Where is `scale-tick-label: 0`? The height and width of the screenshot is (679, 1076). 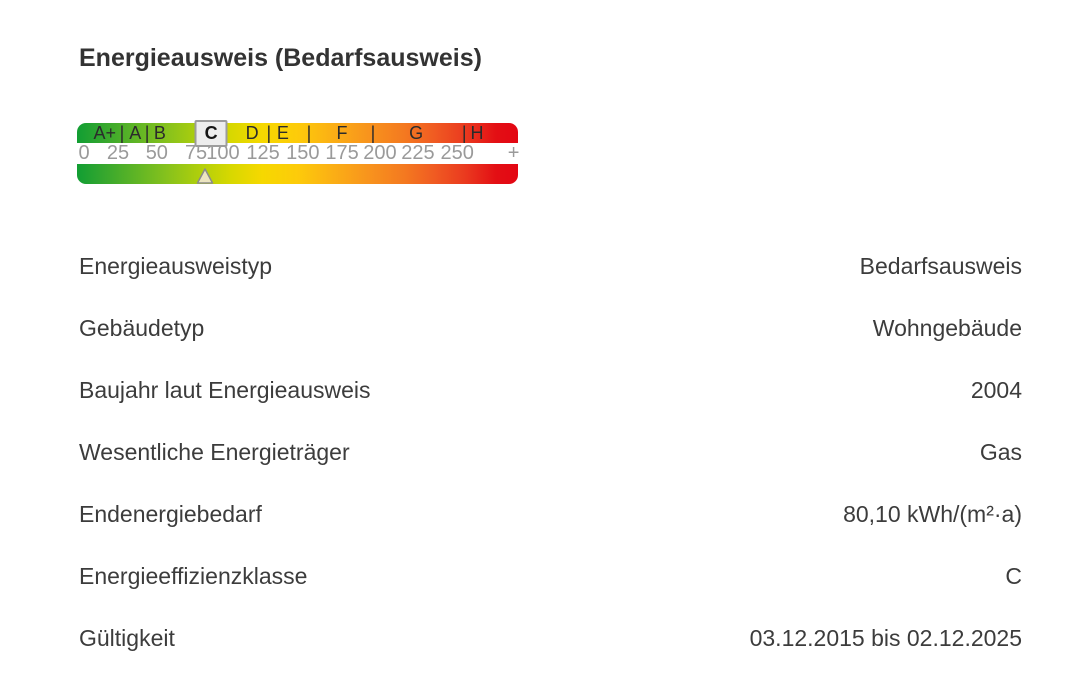 scale-tick-label: 0 is located at coordinates (84, 153).